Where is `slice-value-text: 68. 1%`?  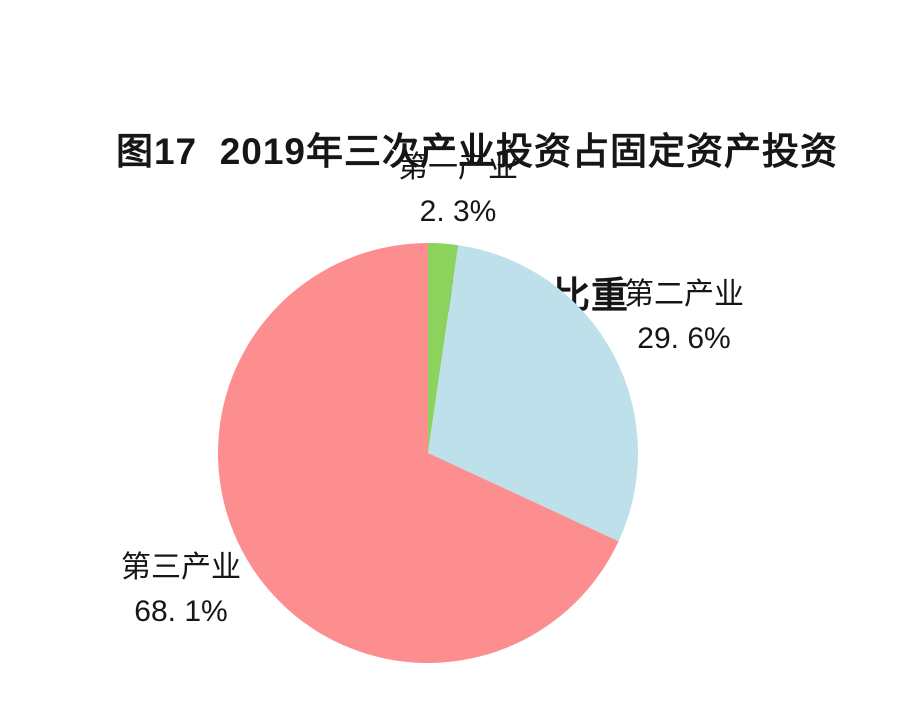
slice-value-text: 68. 1% is located at coordinates (181, 611).